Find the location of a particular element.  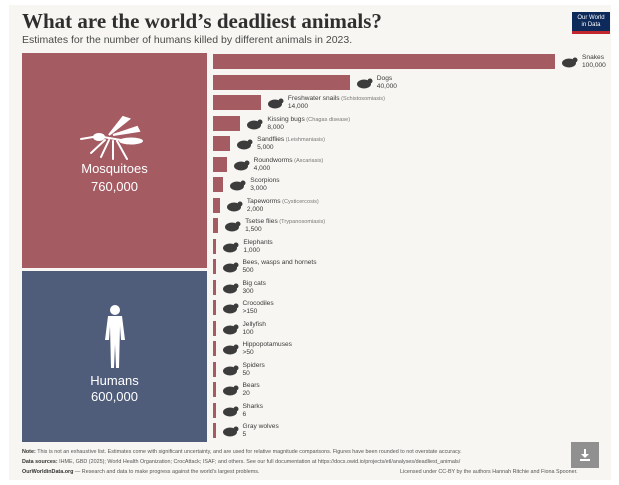

bar-label-sandflies: Sandflies (Leishmaniasis) is located at coordinates (291, 140).